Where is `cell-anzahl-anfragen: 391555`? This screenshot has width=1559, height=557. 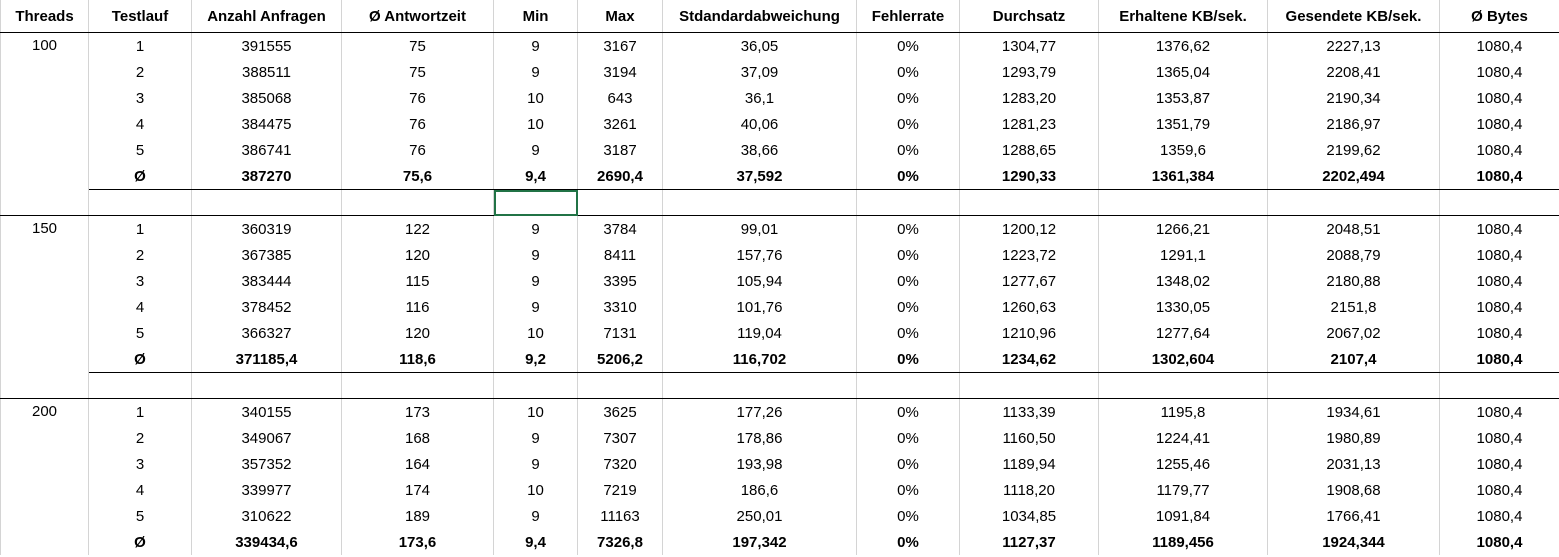
cell-anzahl-anfragen: 391555 is located at coordinates (266, 45).